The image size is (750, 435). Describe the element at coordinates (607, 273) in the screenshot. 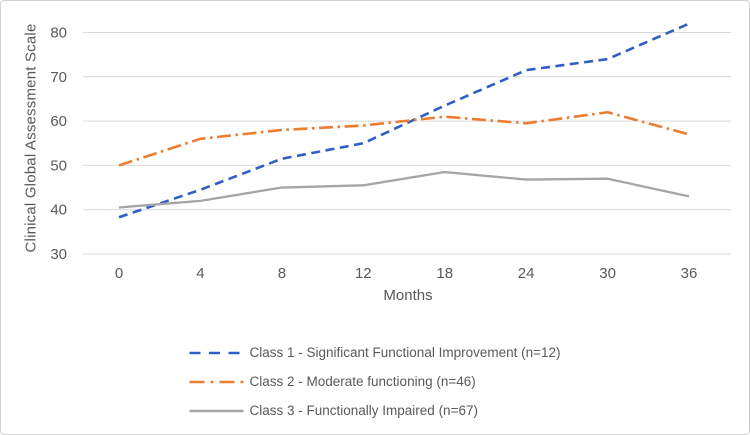

I see `x-tick-label: 30` at that location.